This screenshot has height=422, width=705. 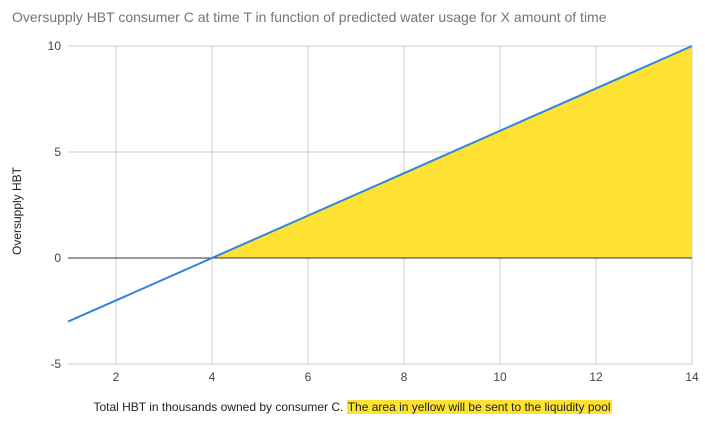 I want to click on y-tick-label: 0, so click(x=57, y=258).